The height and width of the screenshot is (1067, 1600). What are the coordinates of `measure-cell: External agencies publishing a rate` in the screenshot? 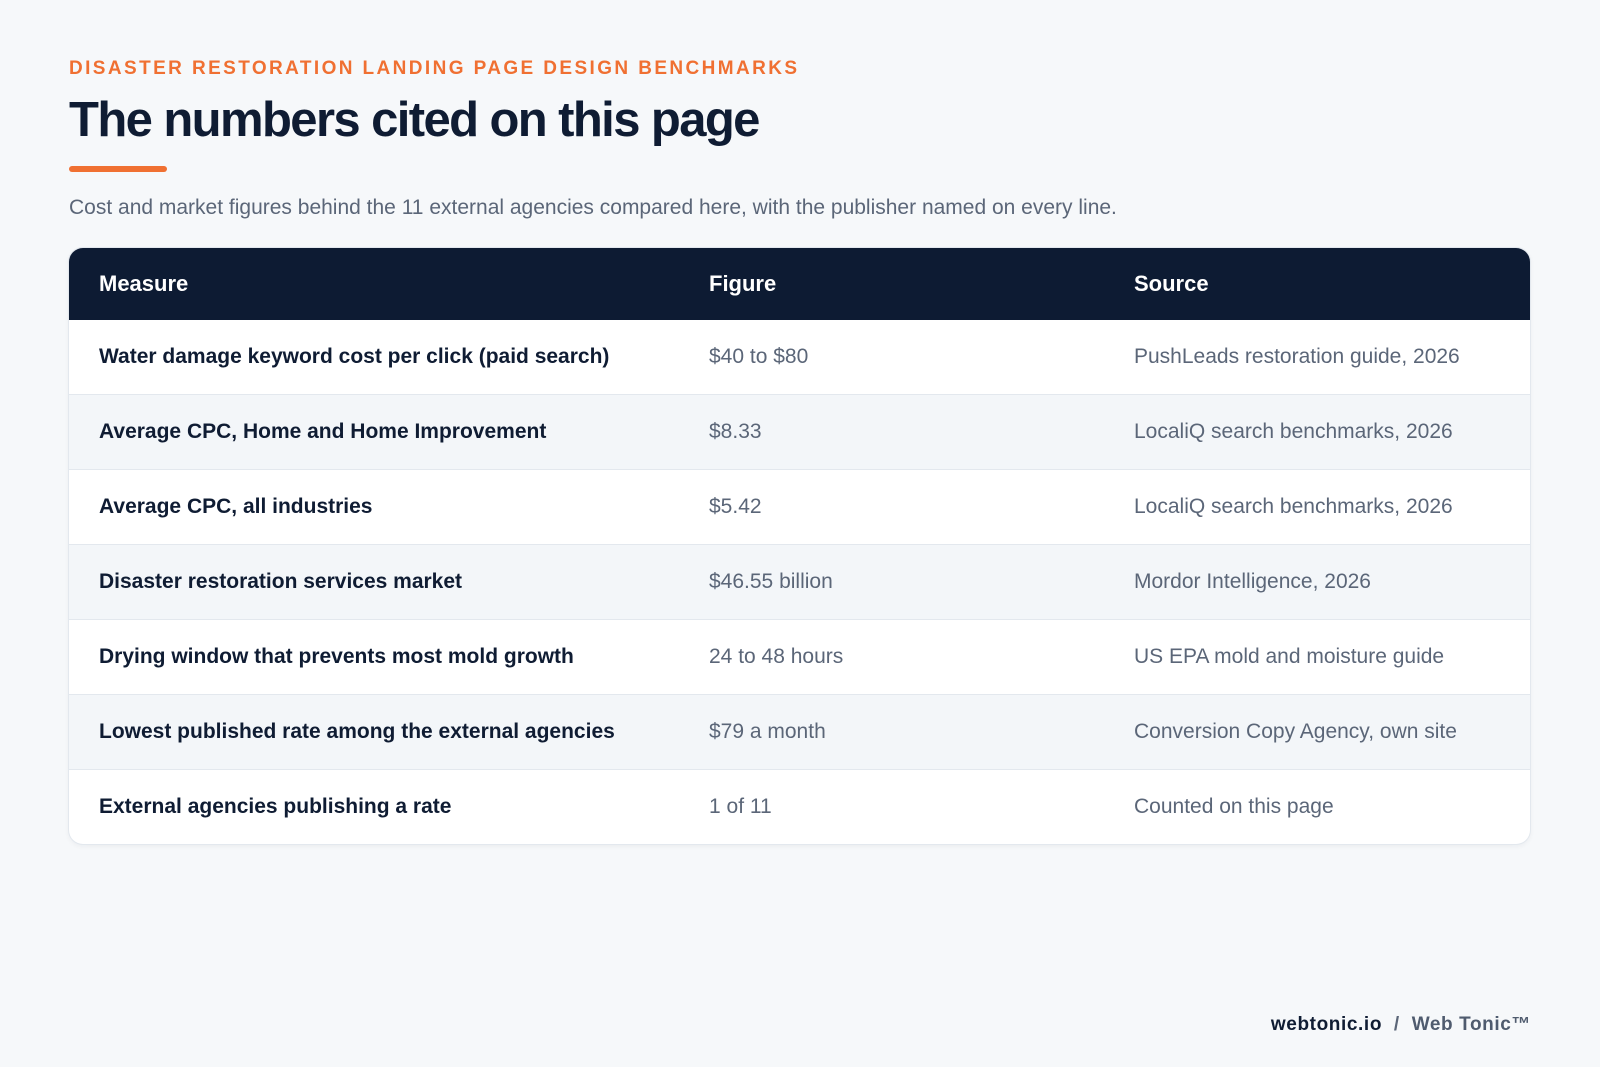 It's located at (374, 806).